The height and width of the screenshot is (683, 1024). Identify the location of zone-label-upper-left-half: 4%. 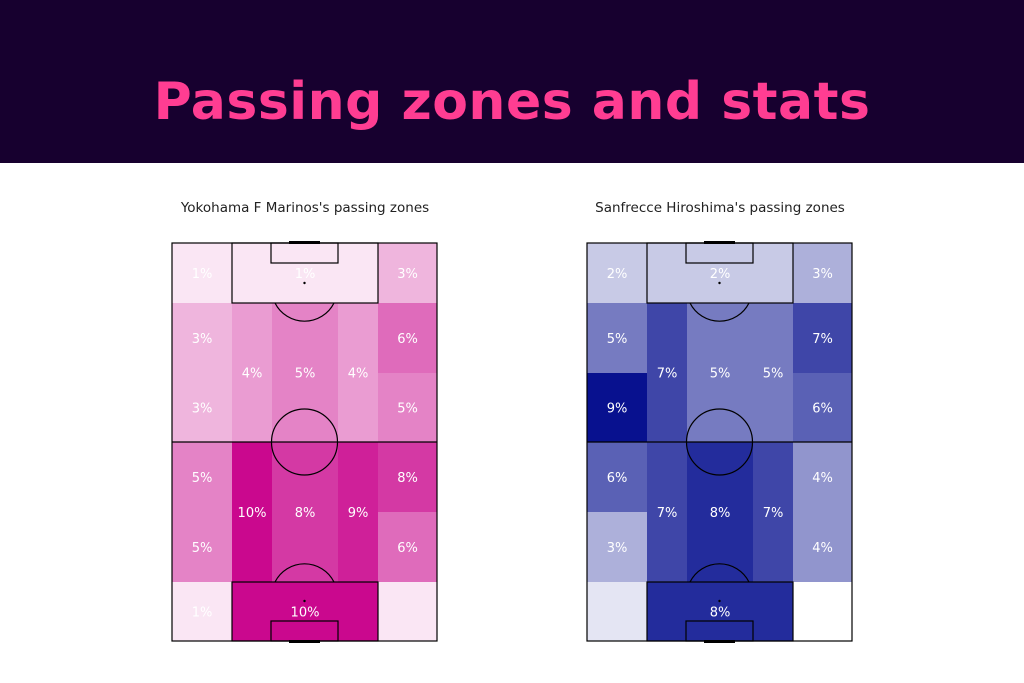
(252, 374).